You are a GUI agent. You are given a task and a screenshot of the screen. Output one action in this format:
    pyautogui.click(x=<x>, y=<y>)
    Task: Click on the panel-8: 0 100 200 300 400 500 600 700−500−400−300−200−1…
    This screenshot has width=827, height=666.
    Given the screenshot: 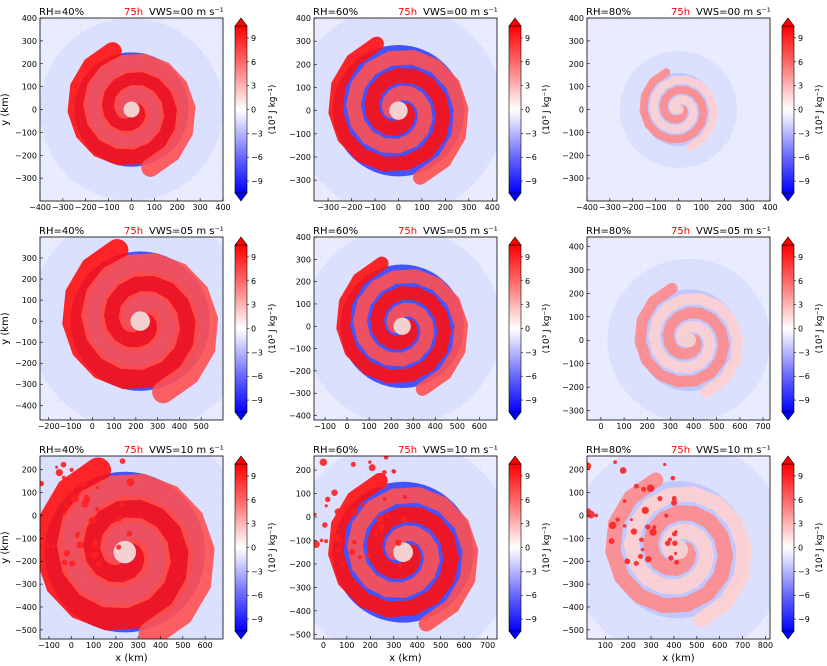 What is the action you would take?
    pyautogui.click(x=420, y=554)
    